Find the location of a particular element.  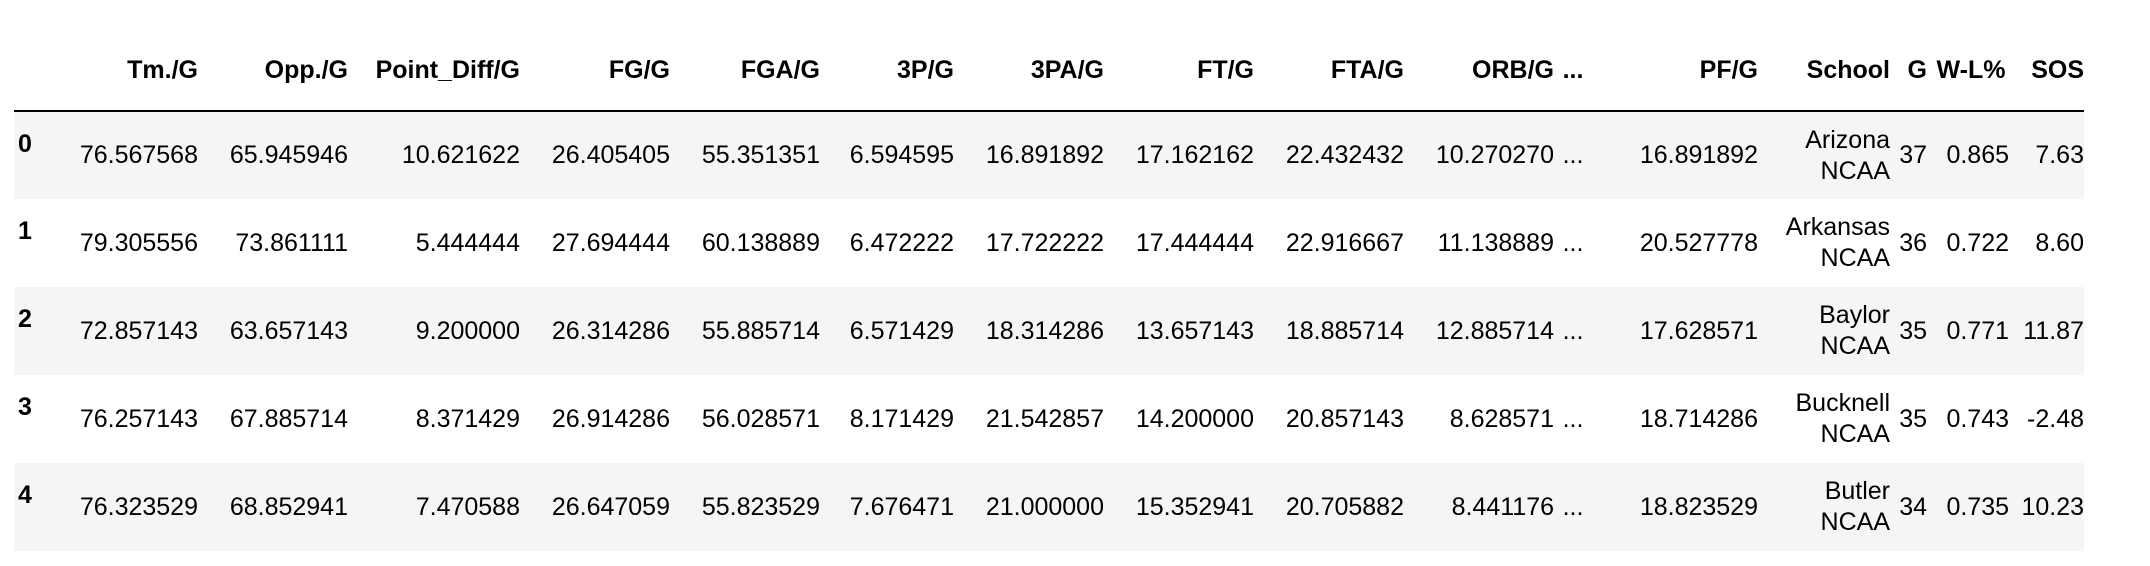

table-cell-games: 37 is located at coordinates (1913, 155).